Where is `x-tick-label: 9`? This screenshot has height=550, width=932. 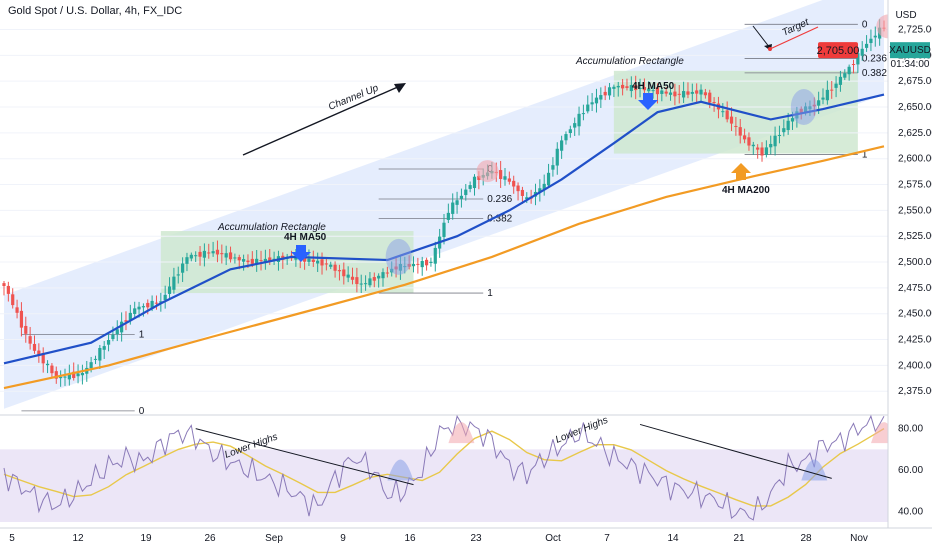
x-tick-label: 9 is located at coordinates (343, 538).